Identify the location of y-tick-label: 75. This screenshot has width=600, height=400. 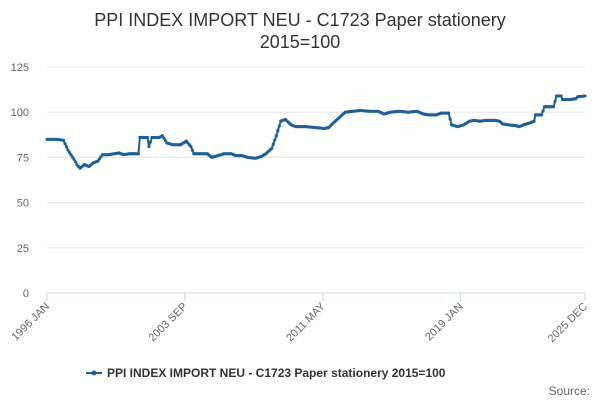
(23, 158).